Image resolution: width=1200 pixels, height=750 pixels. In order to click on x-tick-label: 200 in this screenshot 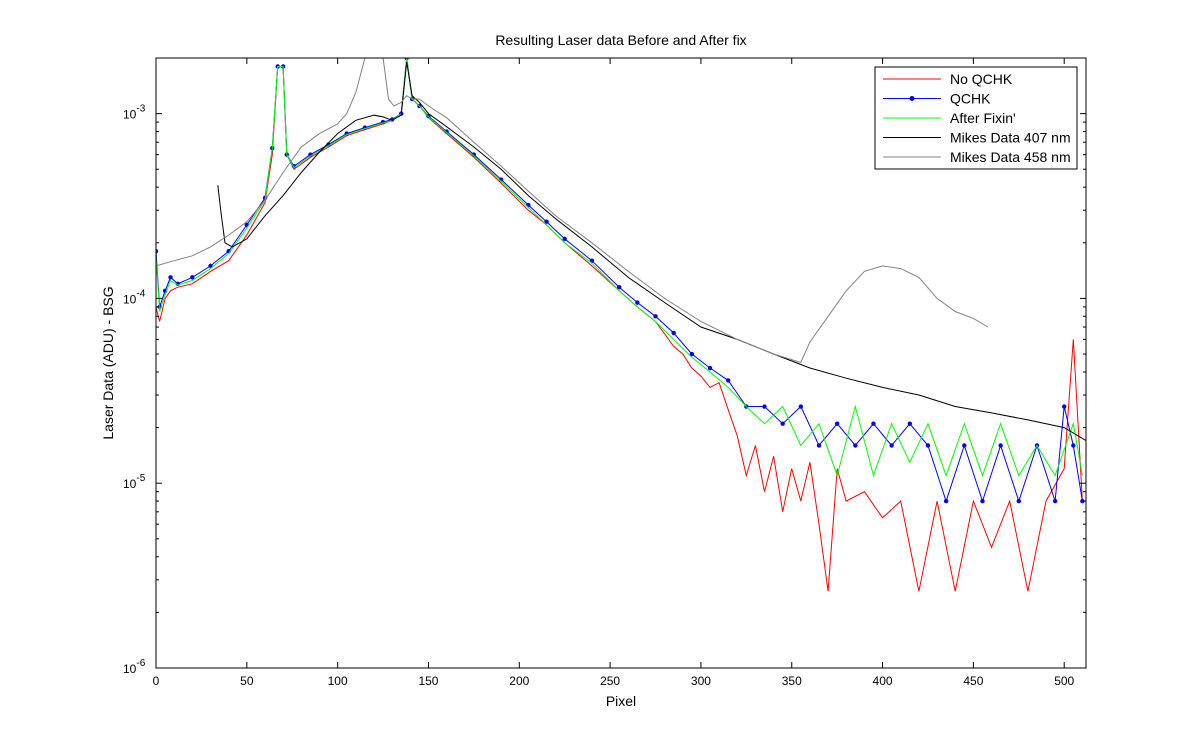, I will do `click(519, 681)`.